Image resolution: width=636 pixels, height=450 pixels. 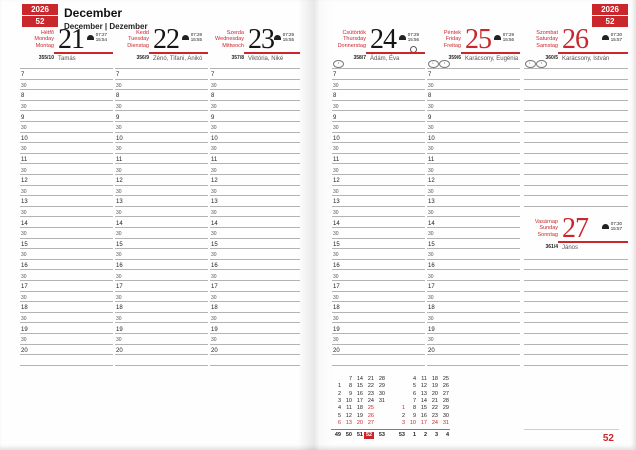 What do you see at coordinates (436, 435) in the screenshot?
I see `week-number: 3` at bounding box center [436, 435].